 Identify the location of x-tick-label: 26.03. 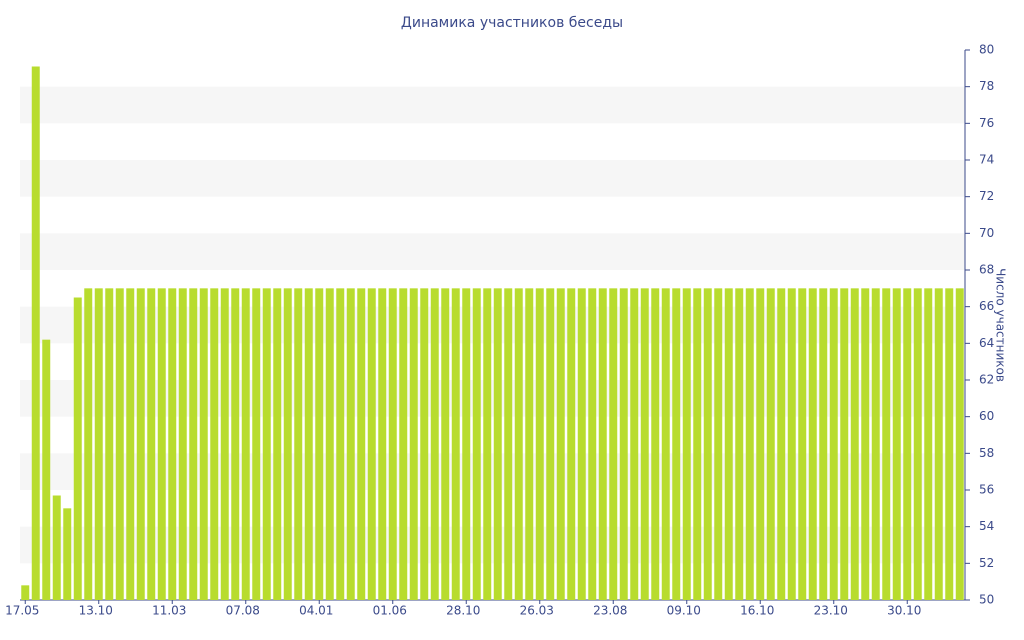
(537, 611).